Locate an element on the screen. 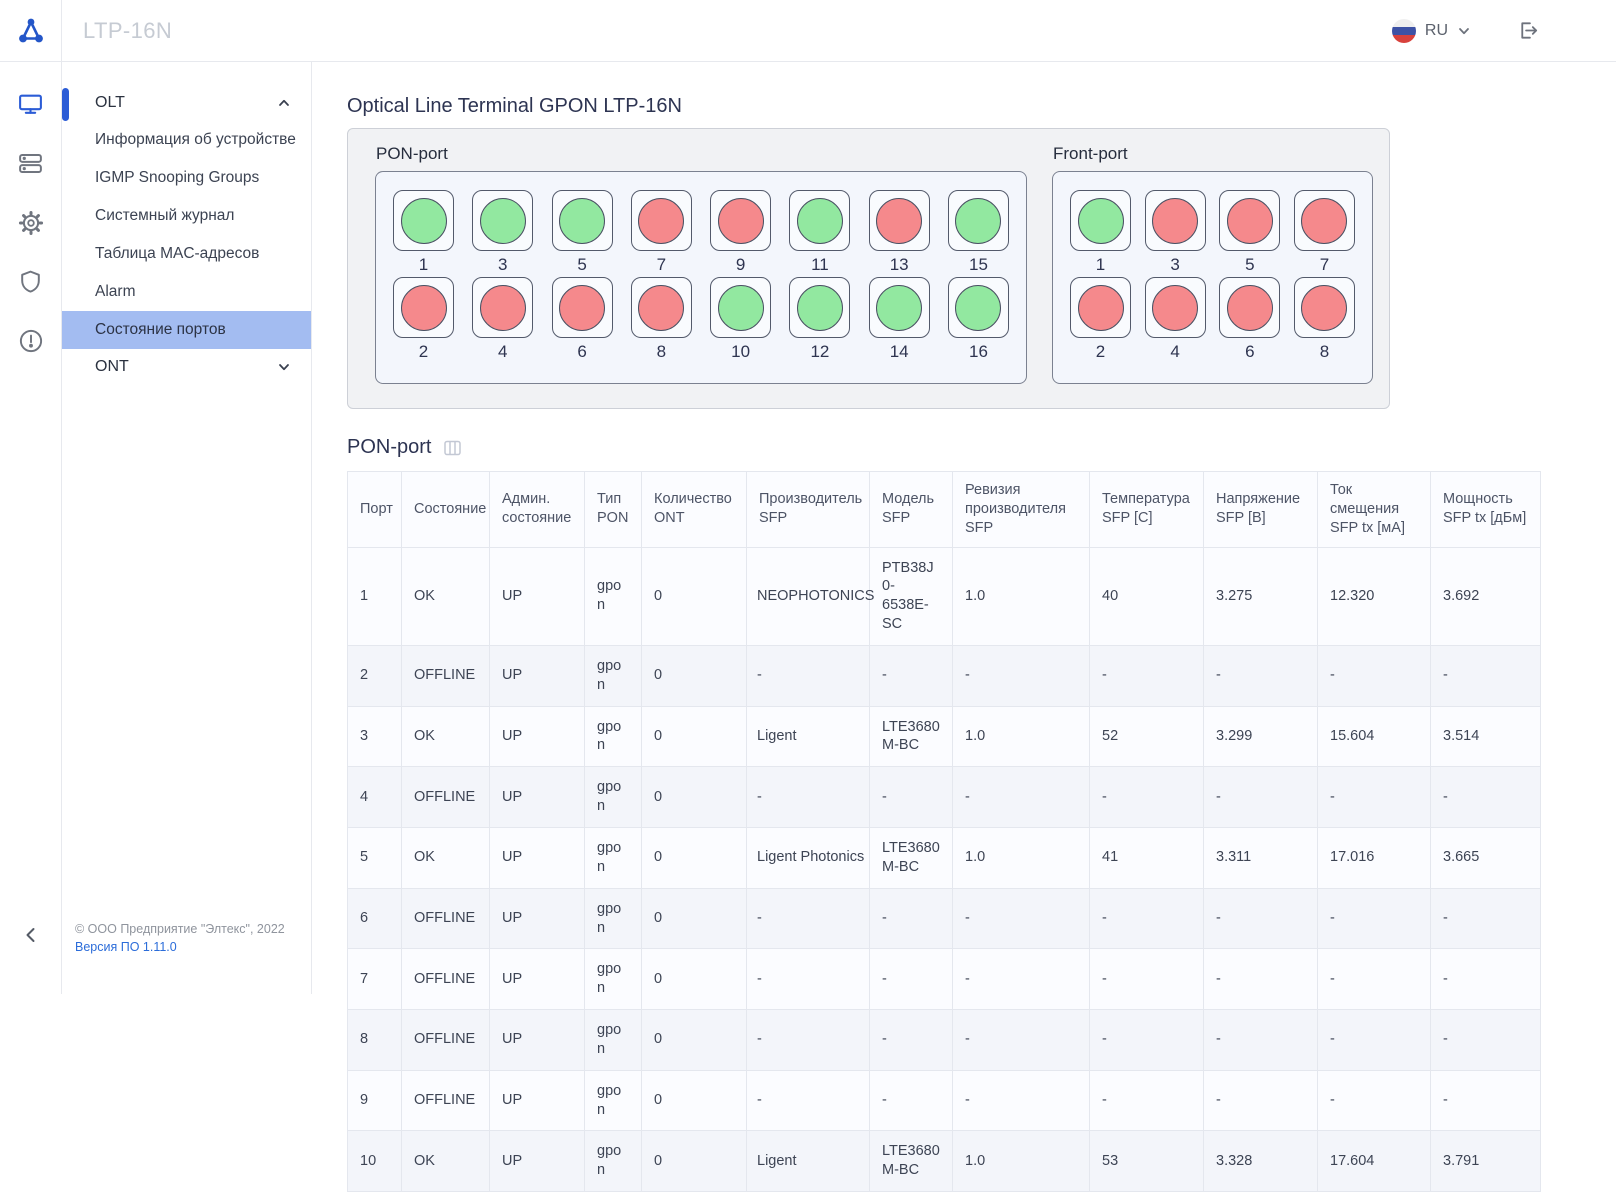  table-cell: 1.0 is located at coordinates (1021, 736).